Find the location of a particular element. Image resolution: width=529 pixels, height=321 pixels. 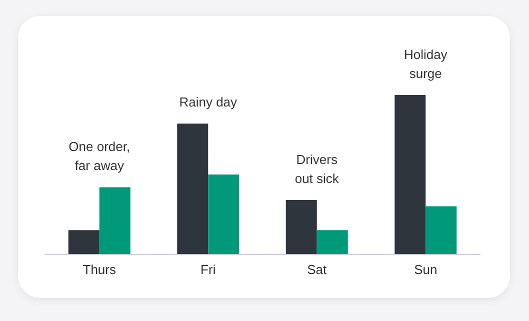

x-tick-label: Thurs is located at coordinates (99, 269).